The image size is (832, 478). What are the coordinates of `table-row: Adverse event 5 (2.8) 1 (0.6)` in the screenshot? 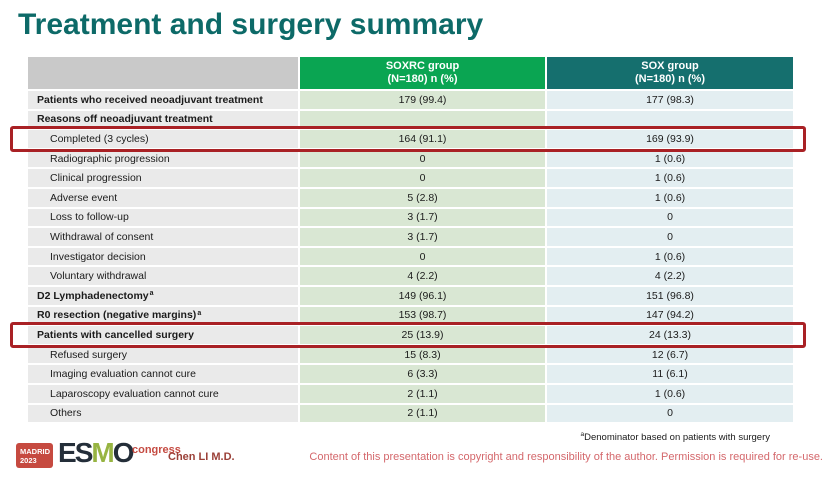 It's located at (410, 197).